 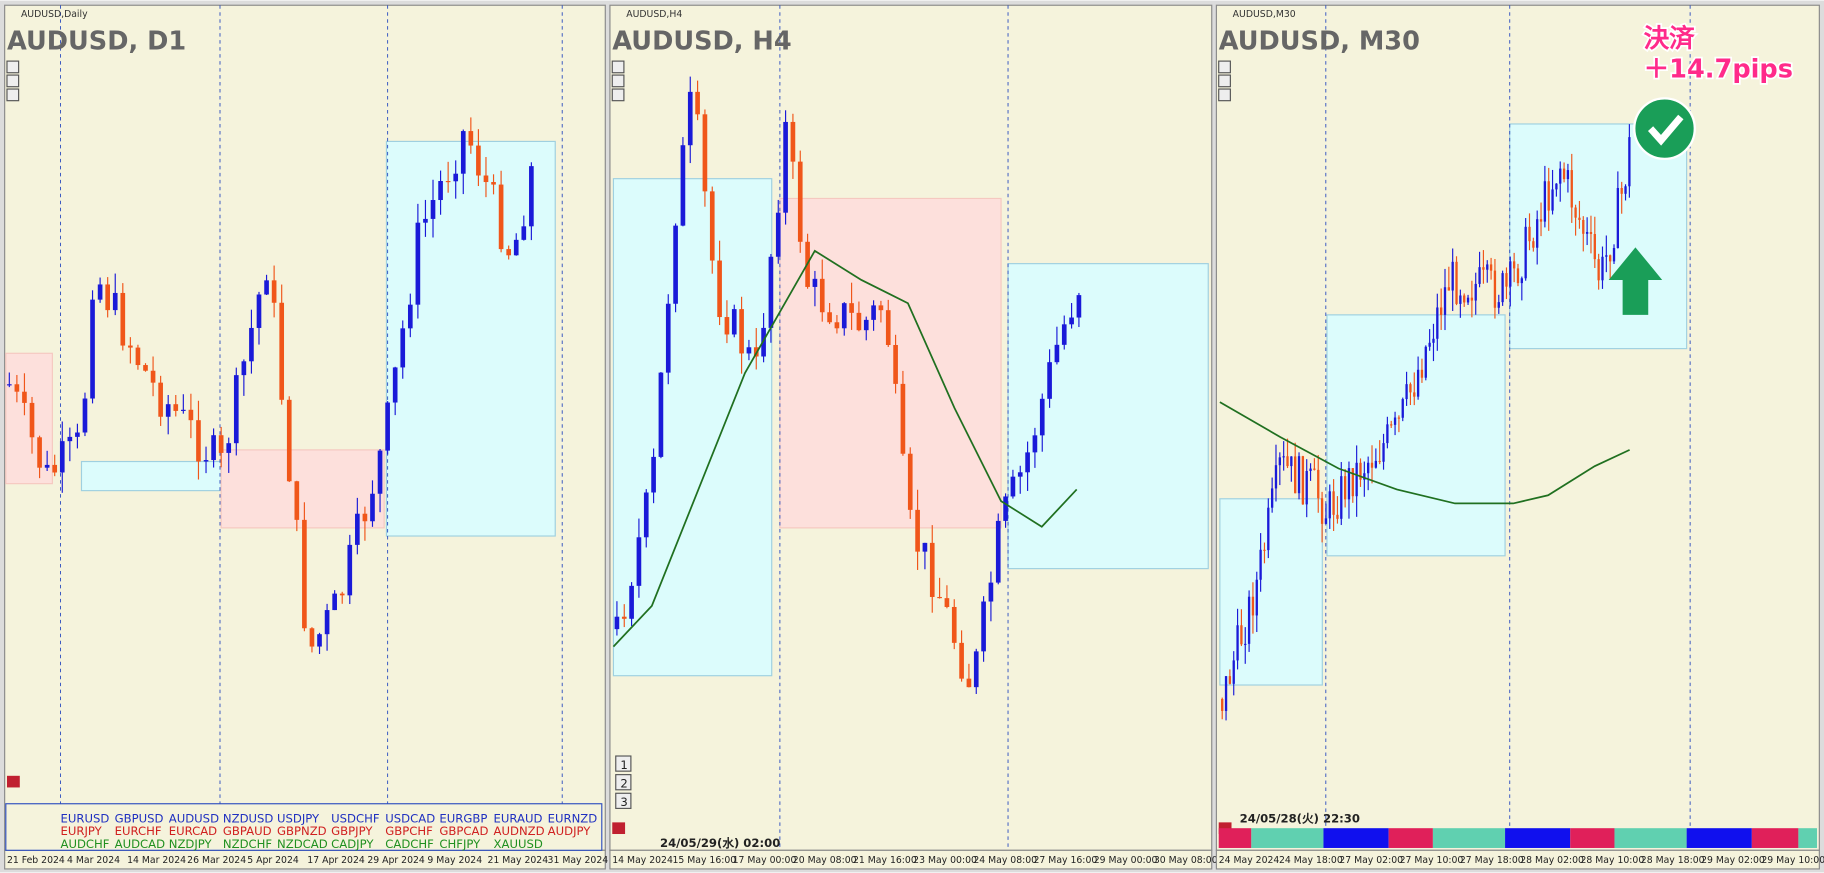 What do you see at coordinates (410, 818) in the screenshot?
I see `symbol-link: USDCAD` at bounding box center [410, 818].